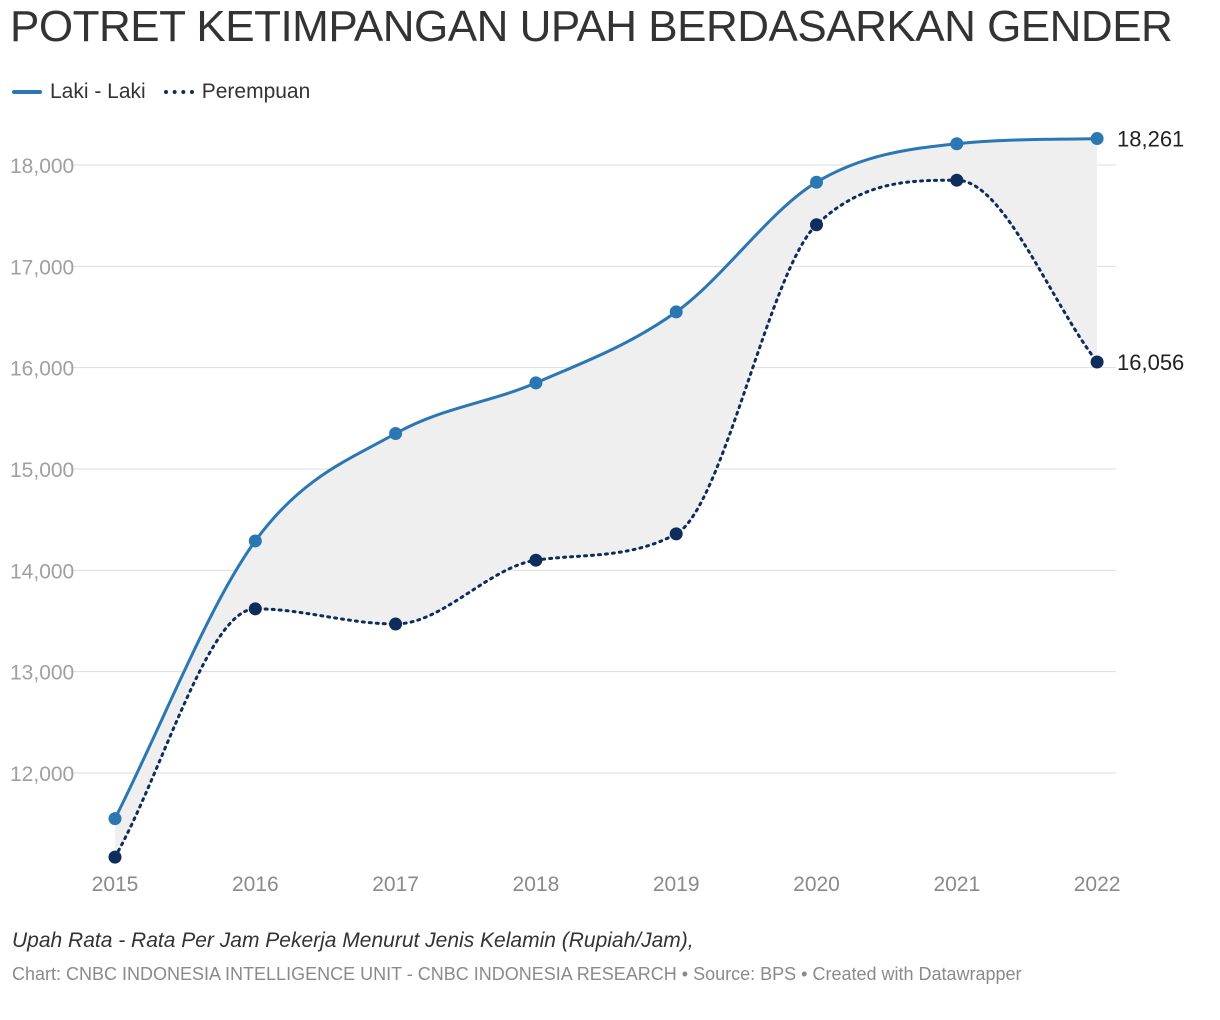  I want to click on end-label-perempuan: 16,056, so click(1150, 362).